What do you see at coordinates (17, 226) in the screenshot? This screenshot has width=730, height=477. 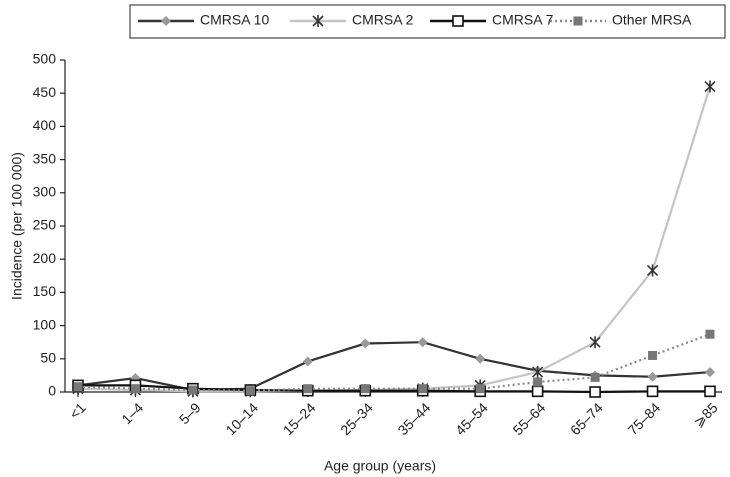 I see `y-axis-label: Incidence (per 100 000)` at bounding box center [17, 226].